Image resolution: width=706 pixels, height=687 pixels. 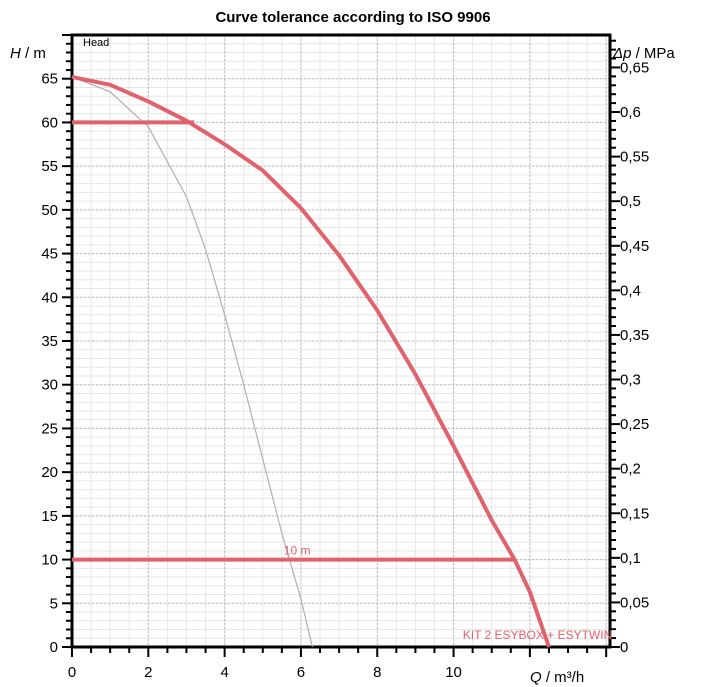 What do you see at coordinates (377, 672) in the screenshot?
I see `x-tick-label: 8` at bounding box center [377, 672].